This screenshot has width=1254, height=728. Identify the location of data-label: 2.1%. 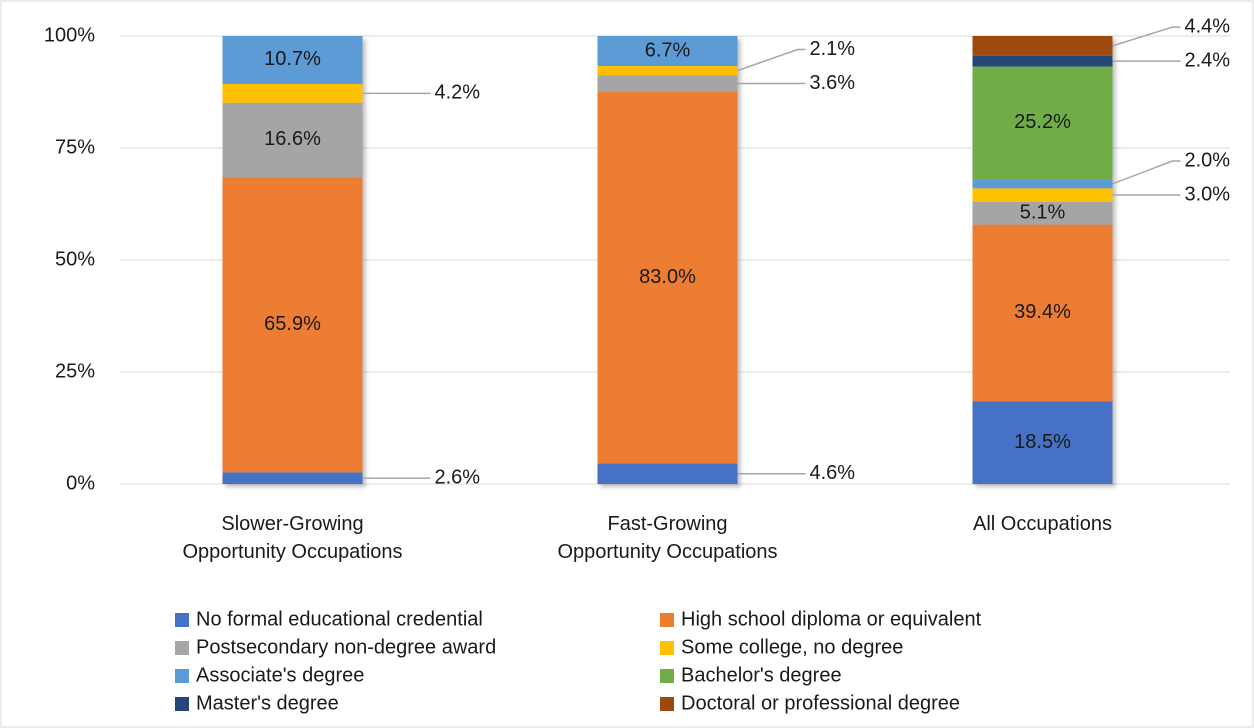
(833, 49).